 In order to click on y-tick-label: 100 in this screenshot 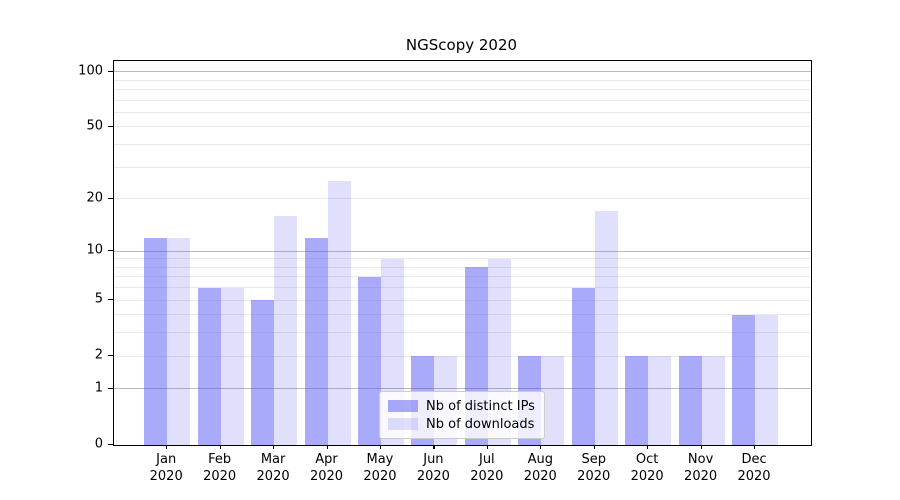, I will do `click(90, 71)`.